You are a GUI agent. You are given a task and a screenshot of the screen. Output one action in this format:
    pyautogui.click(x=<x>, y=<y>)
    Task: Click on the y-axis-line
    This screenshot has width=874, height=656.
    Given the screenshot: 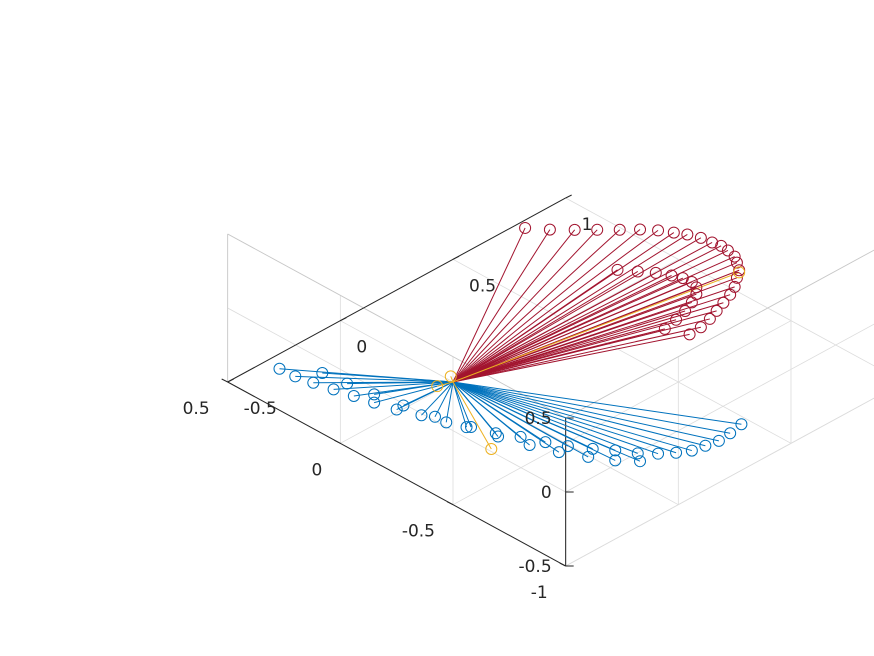 What is the action you would take?
    pyautogui.click(x=396, y=290)
    